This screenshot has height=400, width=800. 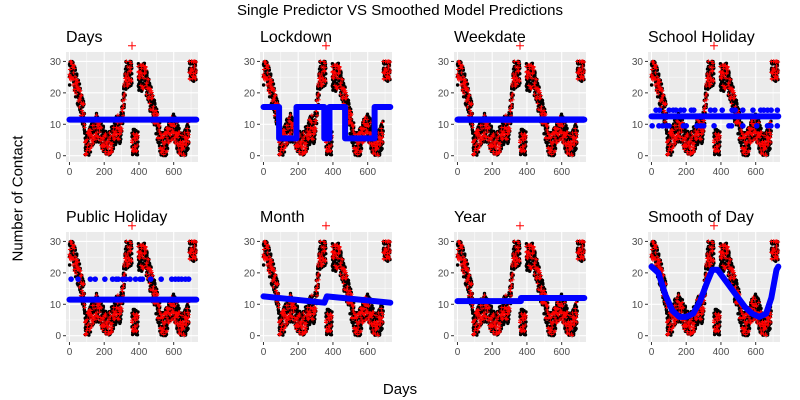 I want to click on prediction-crosses, so click(x=133, y=108).